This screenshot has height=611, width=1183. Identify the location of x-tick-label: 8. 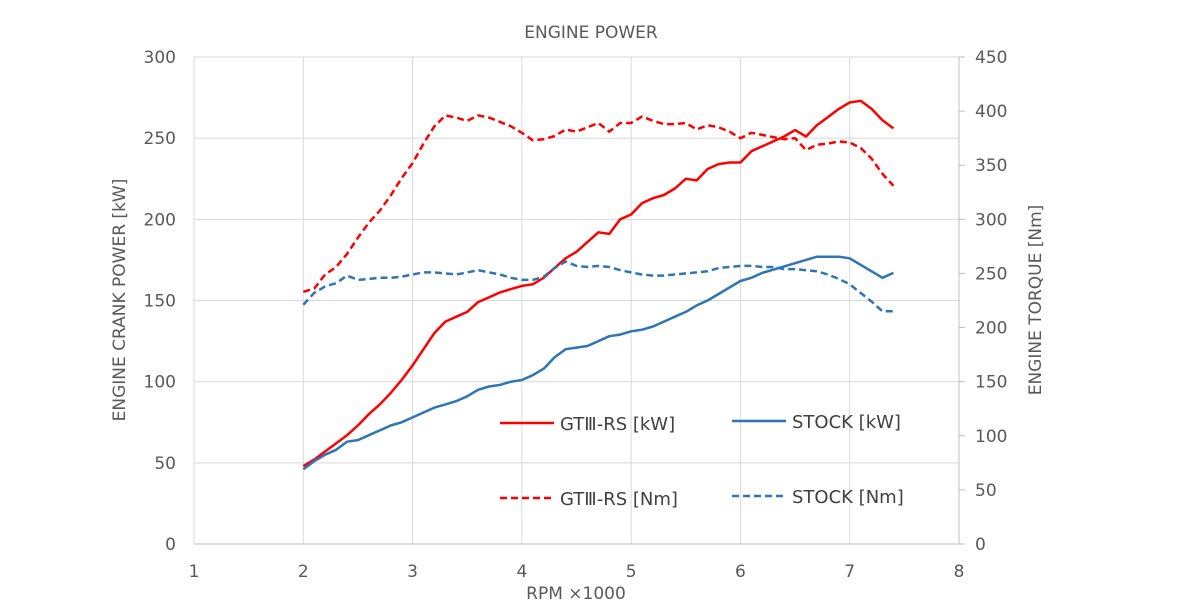
(959, 572).